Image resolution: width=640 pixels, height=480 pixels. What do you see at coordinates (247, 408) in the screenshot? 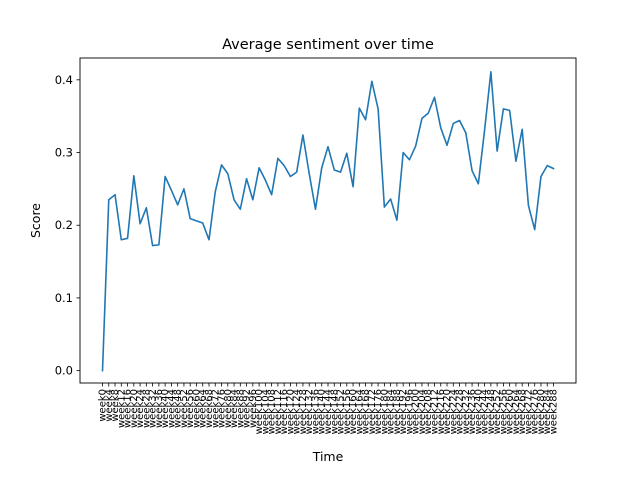
I see `x-tick-label: week92` at bounding box center [247, 408].